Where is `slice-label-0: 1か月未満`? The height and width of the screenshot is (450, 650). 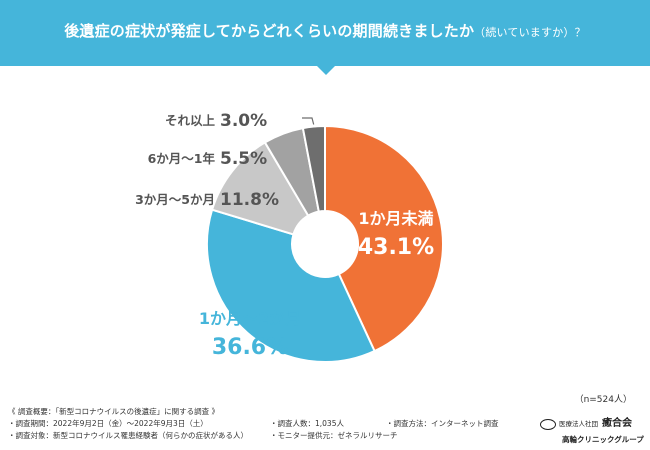 slice-label-0: 1か月未満 is located at coordinates (395, 218).